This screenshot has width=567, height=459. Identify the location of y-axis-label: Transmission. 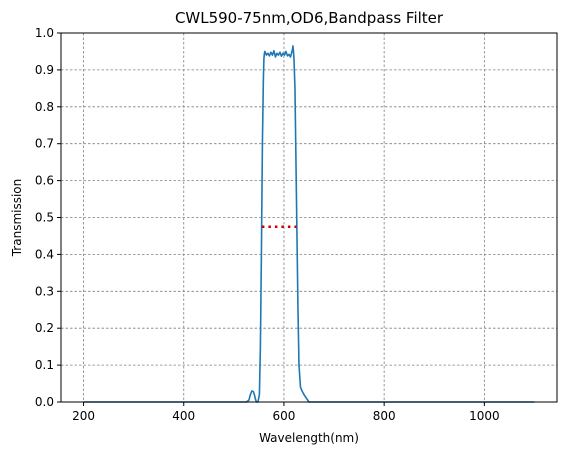
(17, 218).